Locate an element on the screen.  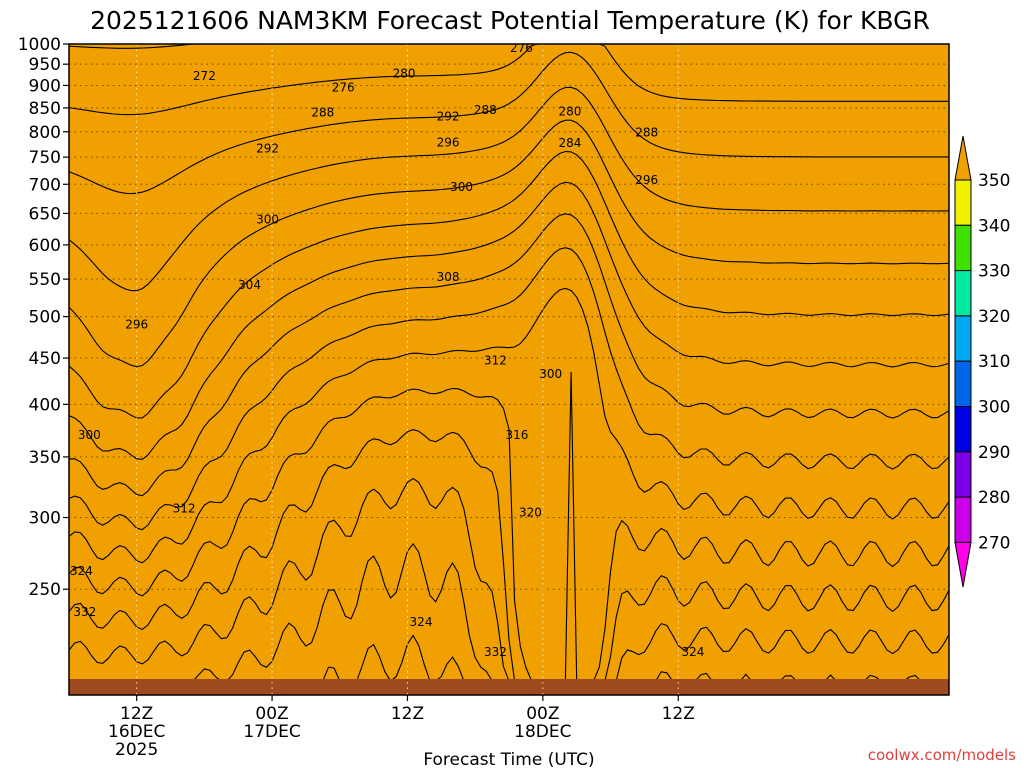
x-tick-label: 17DEC is located at coordinates (271, 732).